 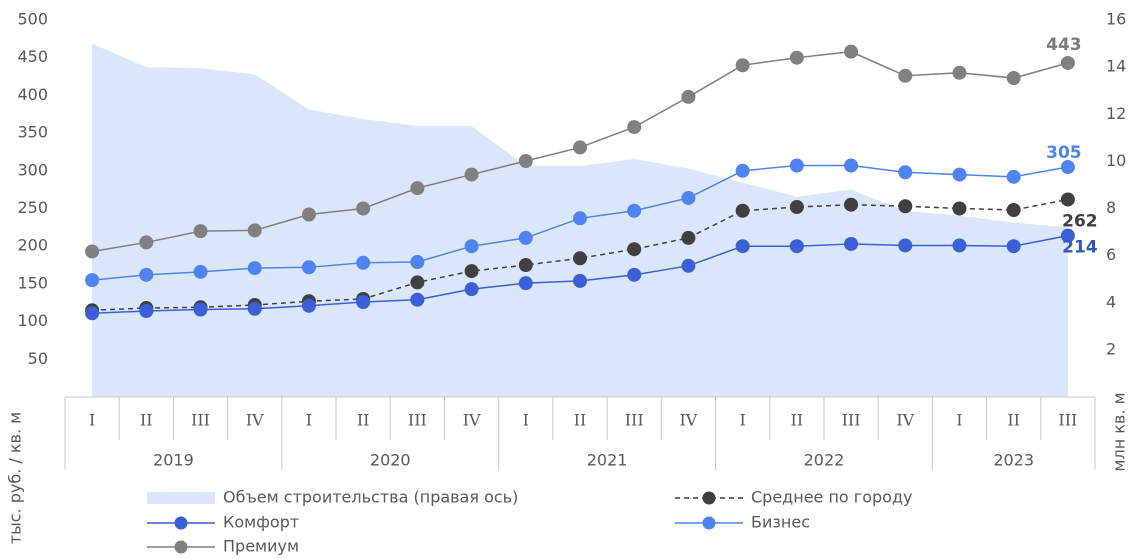 What do you see at coordinates (1080, 221) in the screenshot?
I see `data-label: 262` at bounding box center [1080, 221].